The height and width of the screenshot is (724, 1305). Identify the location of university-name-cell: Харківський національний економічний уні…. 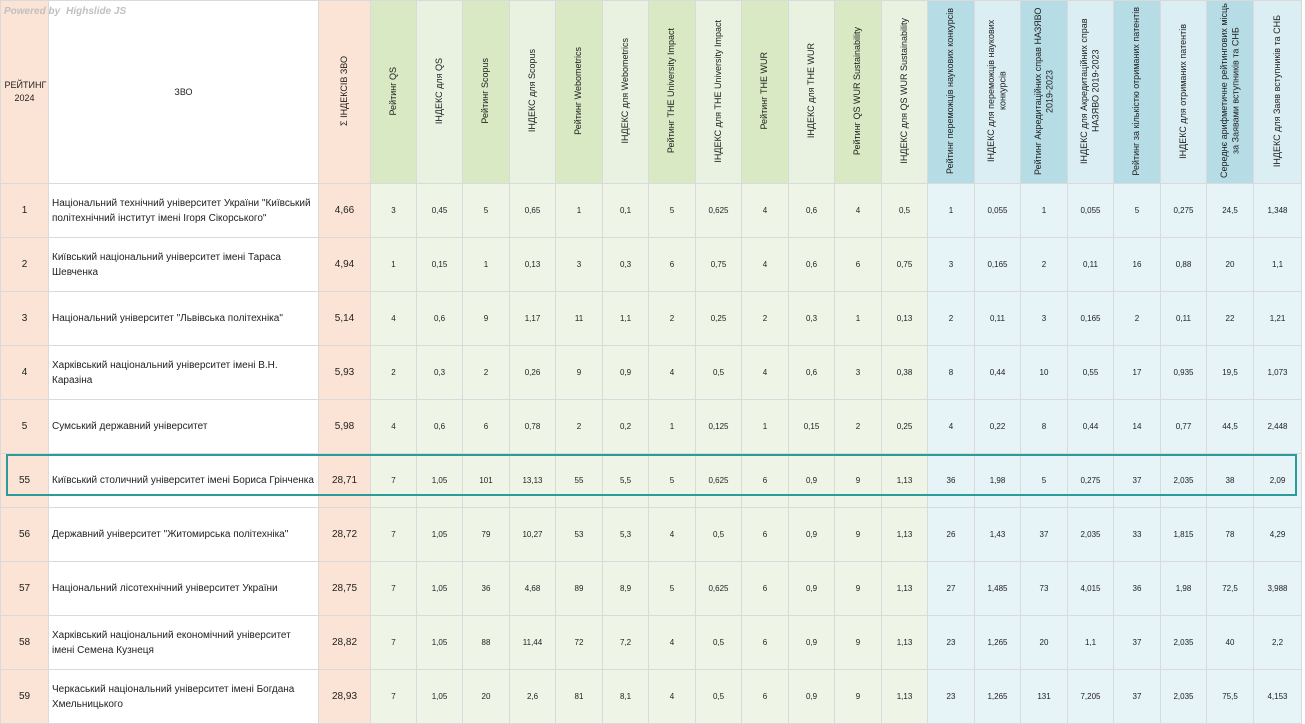
(183, 642).